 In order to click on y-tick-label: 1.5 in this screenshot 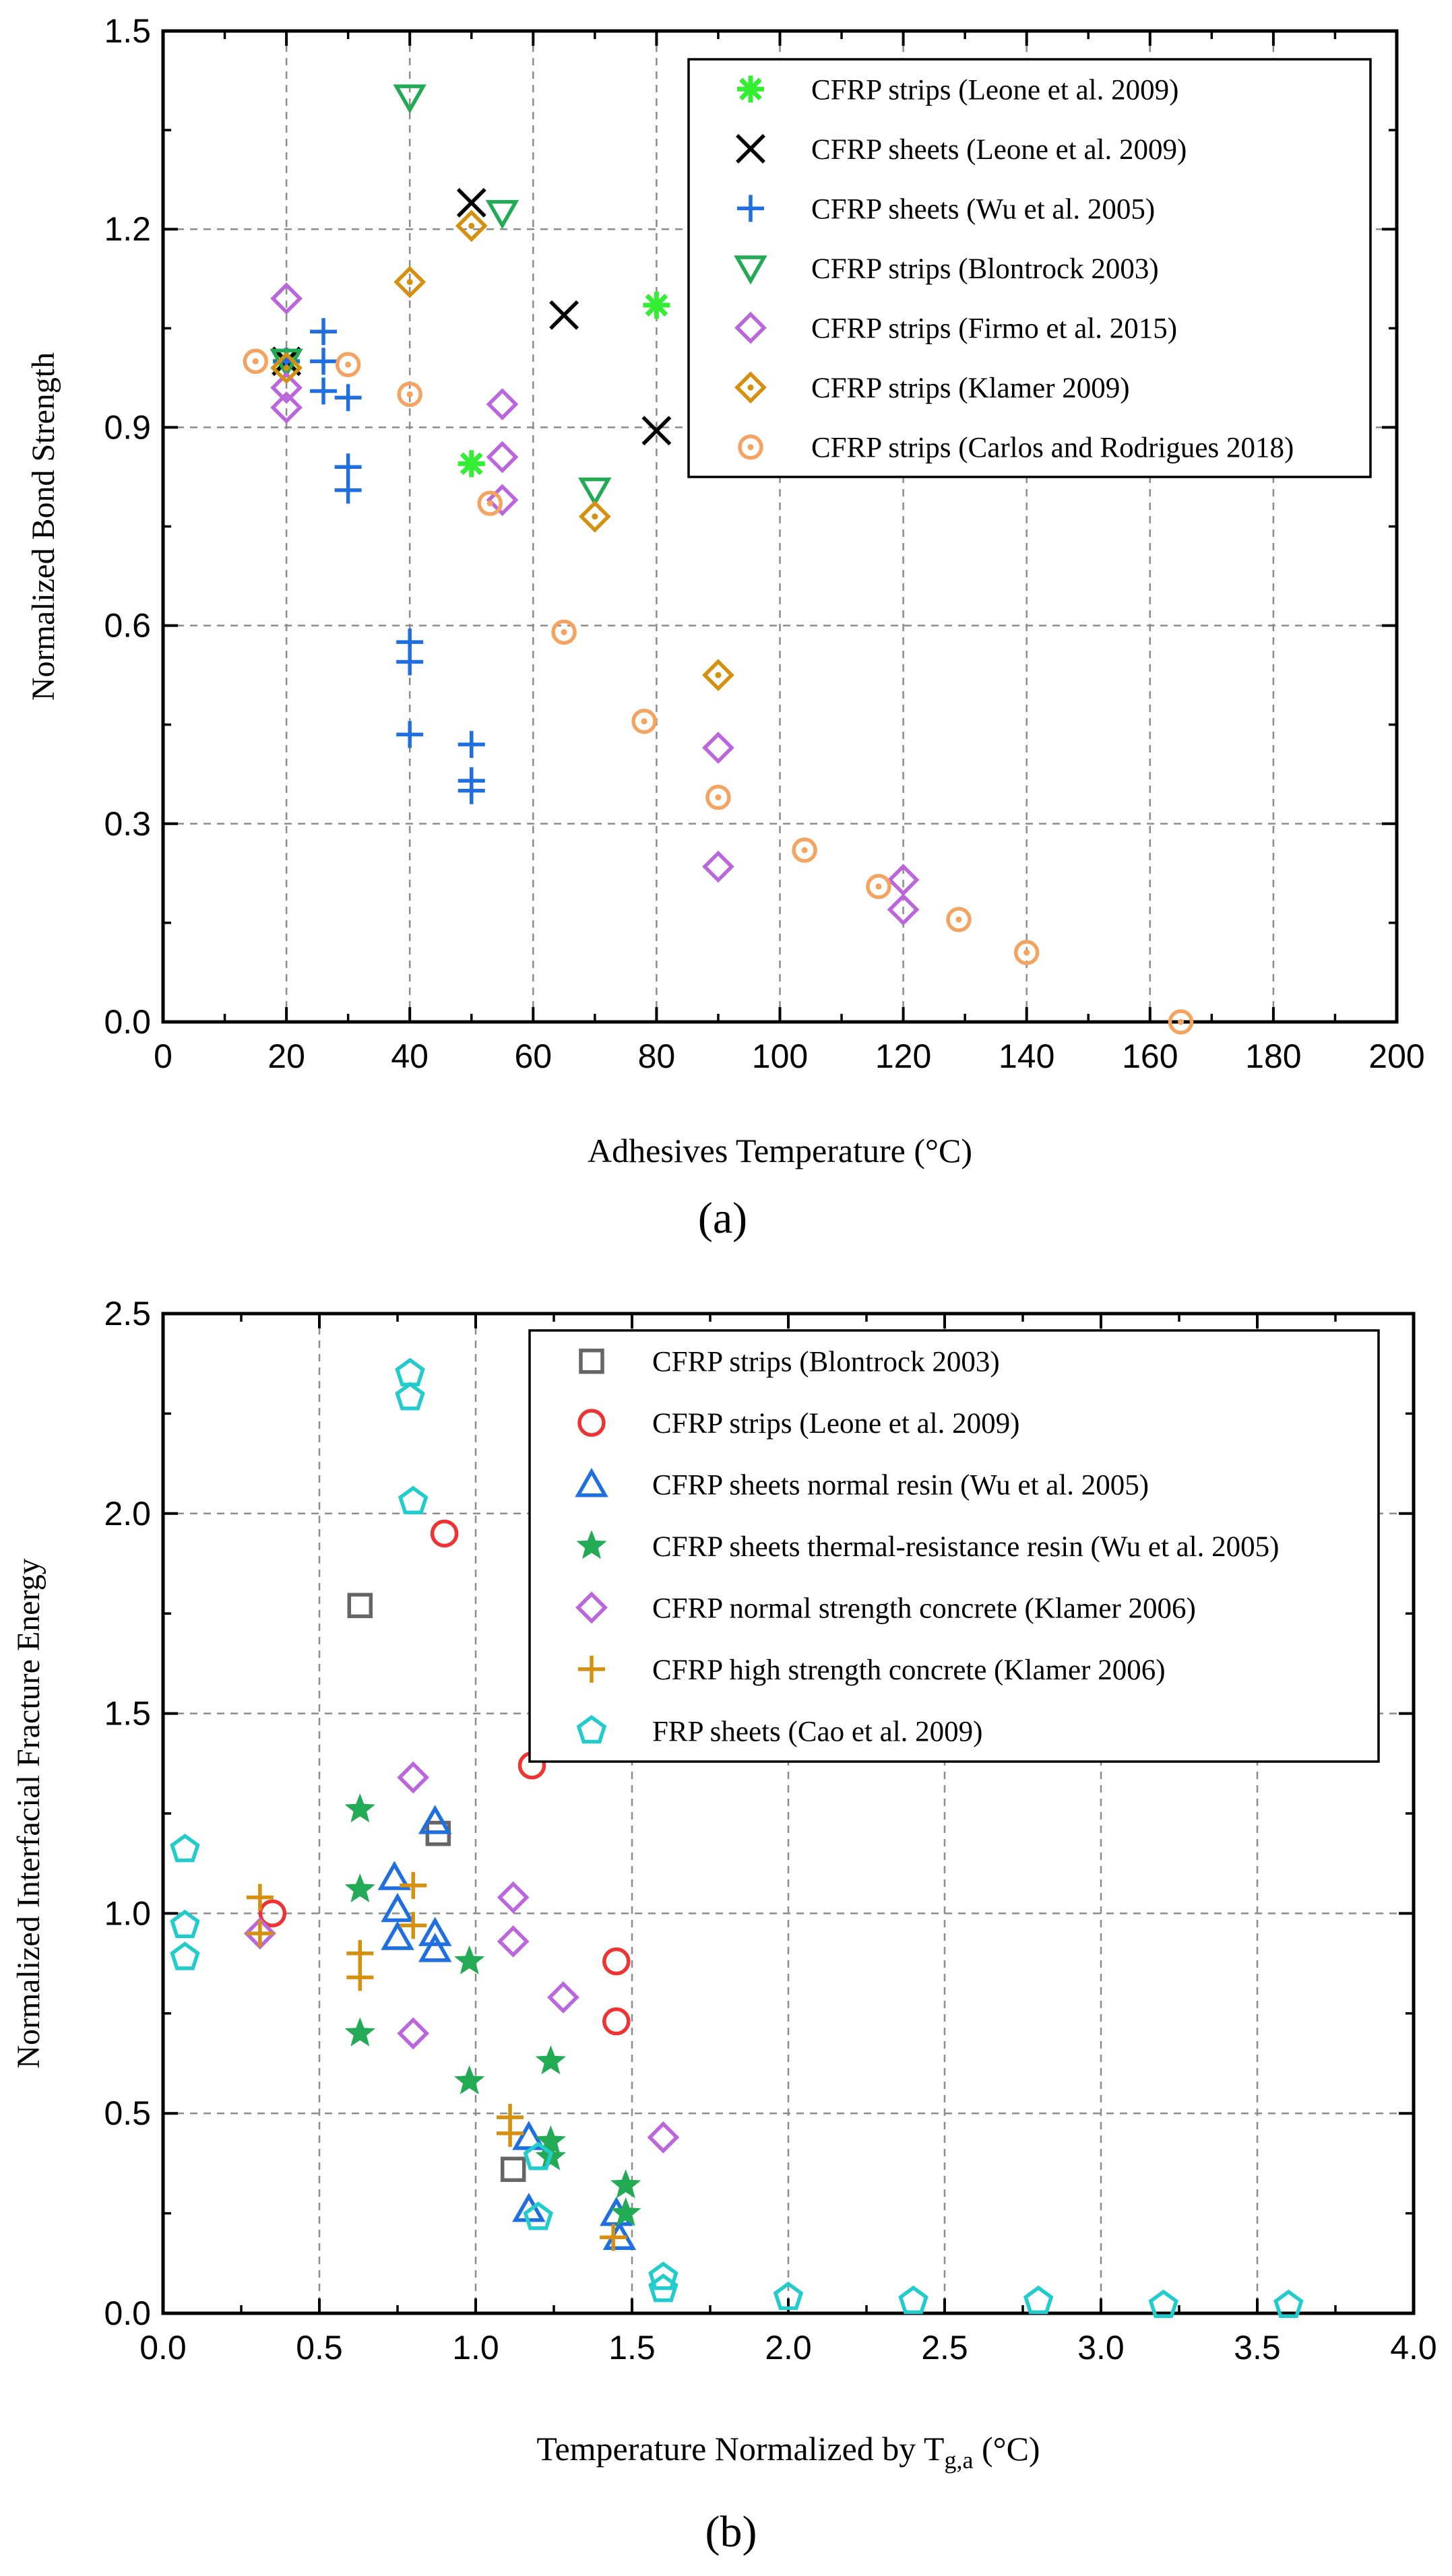, I will do `click(127, 31)`.